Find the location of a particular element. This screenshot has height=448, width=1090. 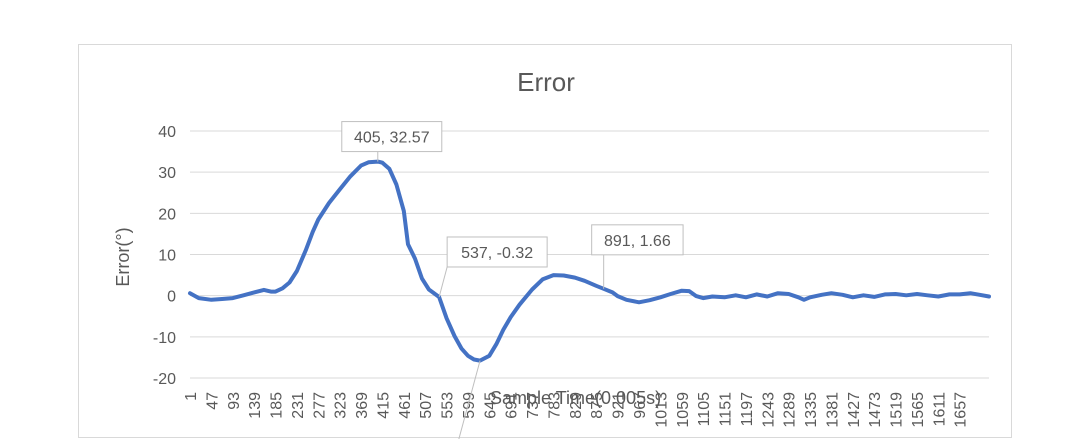

x-axis-title: Sample Time(0.005s) is located at coordinates (575, 398).